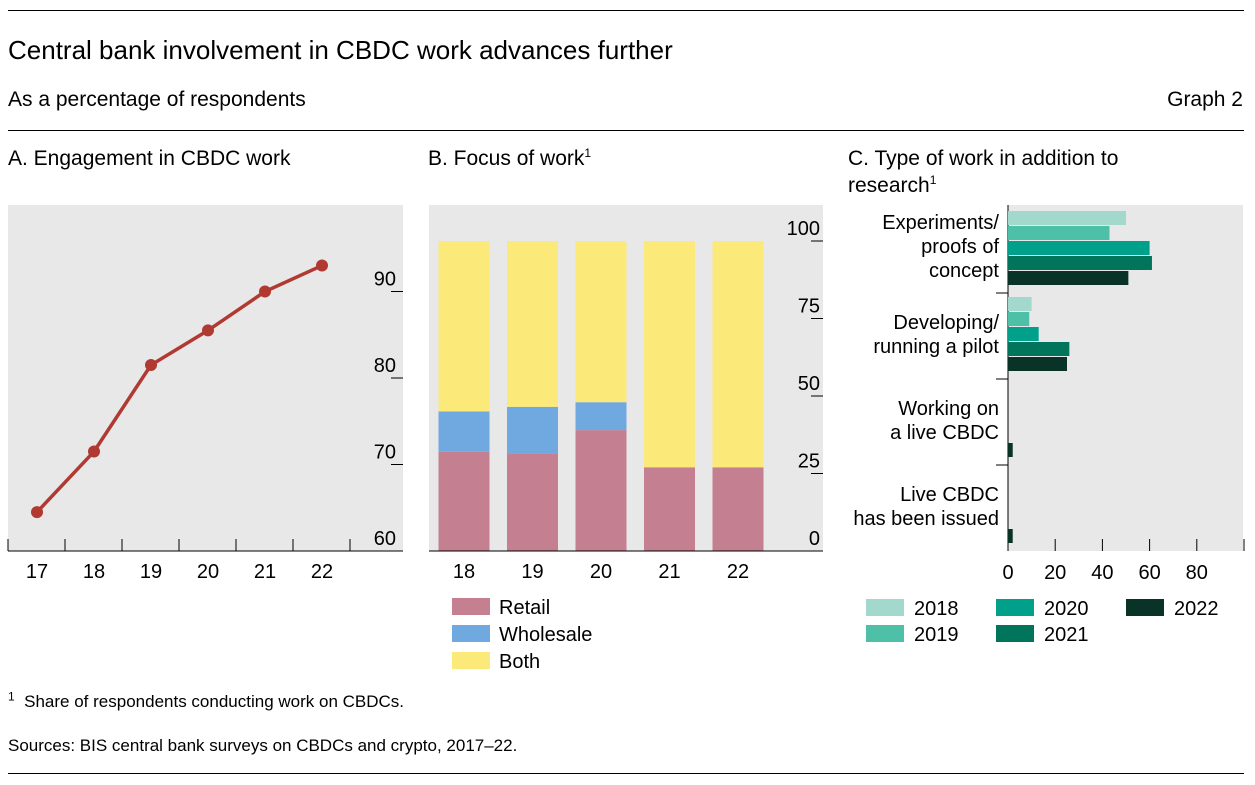  Describe the element at coordinates (936, 609) in the screenshot. I see `panel-c-legend-label-2018: 2018` at that location.